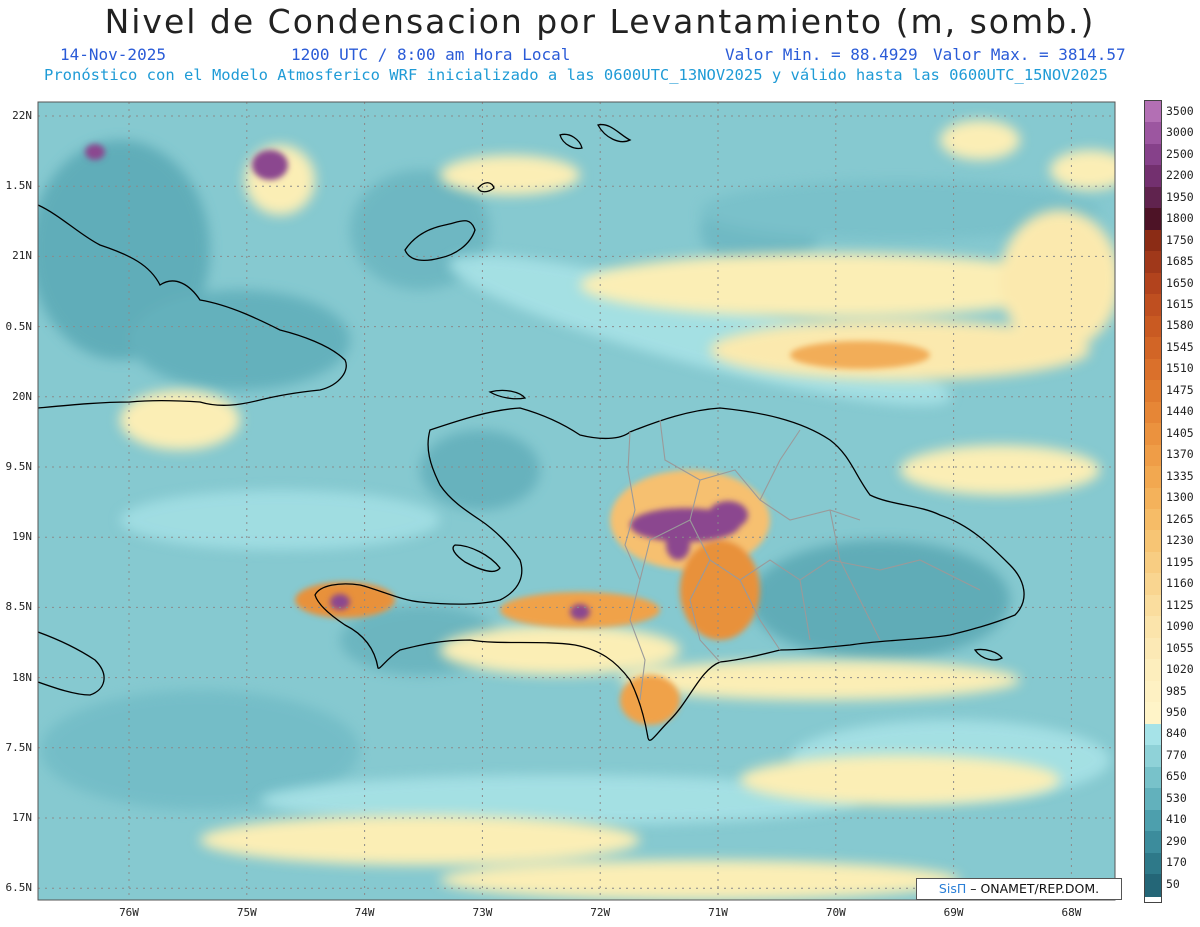  Describe the element at coordinates (1180, 604) in the screenshot. I see `colorbar-level: 1125` at that location.